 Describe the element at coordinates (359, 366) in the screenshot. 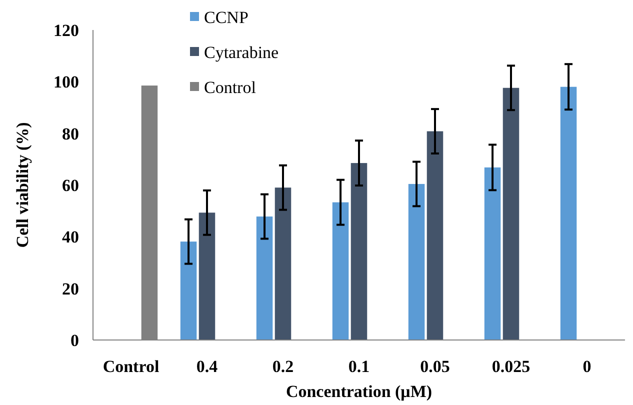

I see `x-tick-label: 0.1` at that location.